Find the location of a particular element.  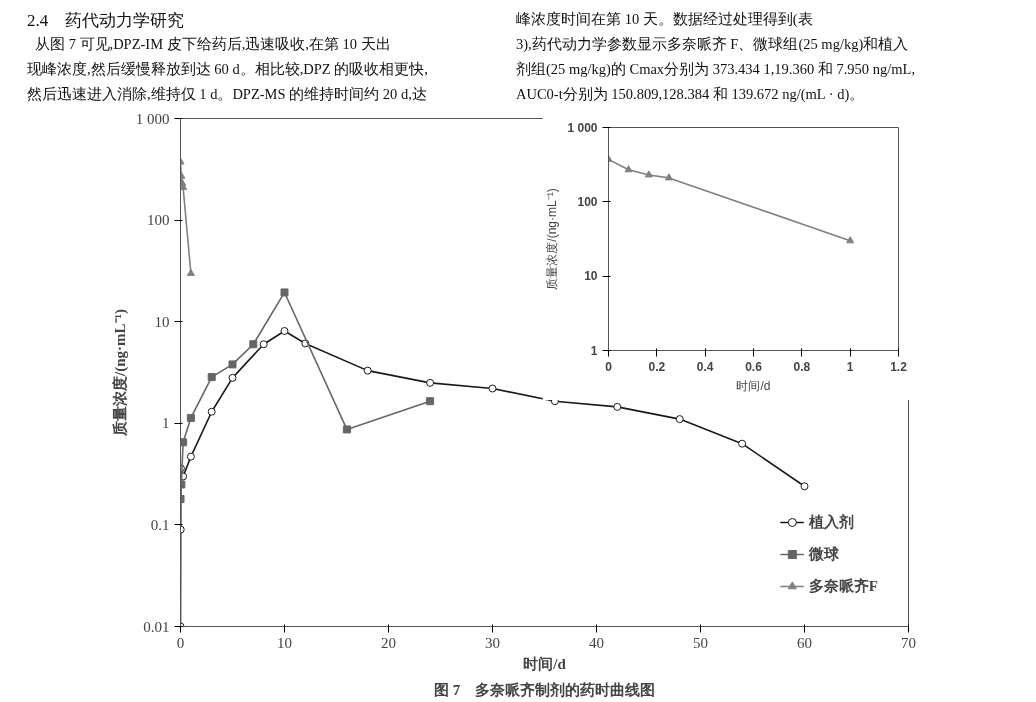

text: 从图 7 可见,DPZ-IM 皮下给药后,迅速吸收,在第 10 天出 is located at coordinates (213, 44).